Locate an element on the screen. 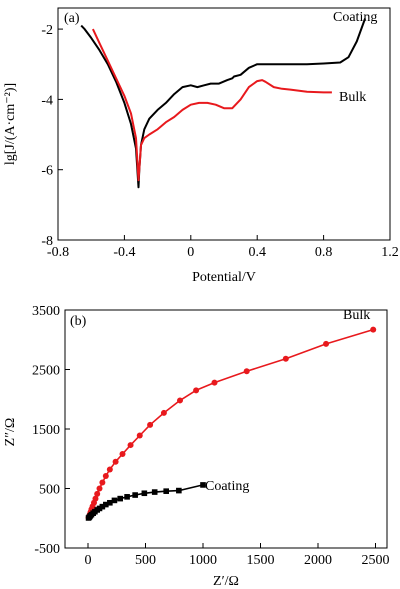 The width and height of the screenshot is (400, 589). panel-b-label: (b) is located at coordinates (78, 321).